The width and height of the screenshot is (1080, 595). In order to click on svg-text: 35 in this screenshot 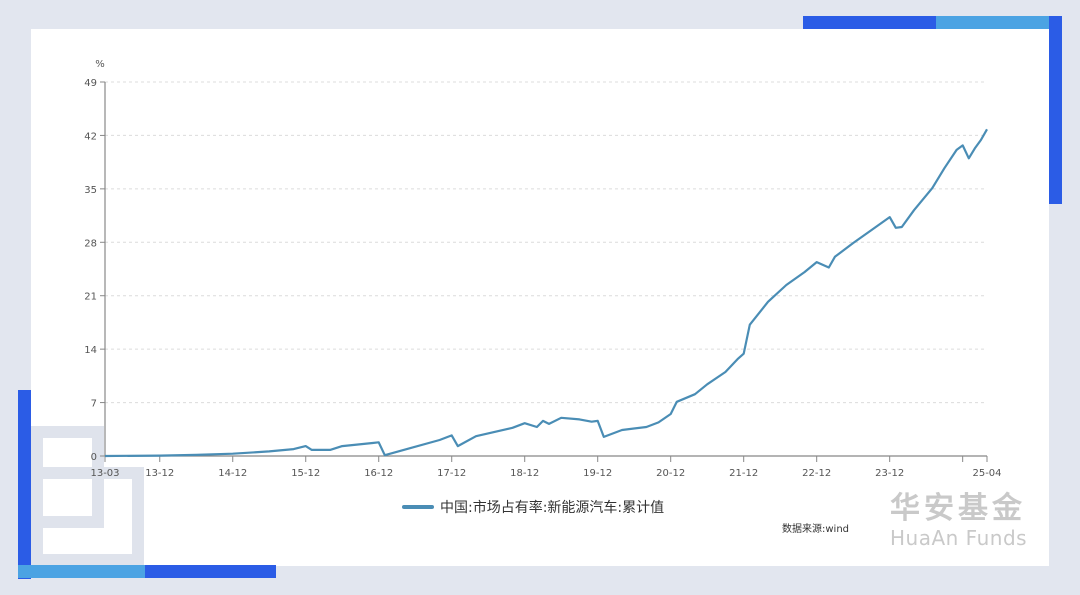, I will do `click(90, 190)`.